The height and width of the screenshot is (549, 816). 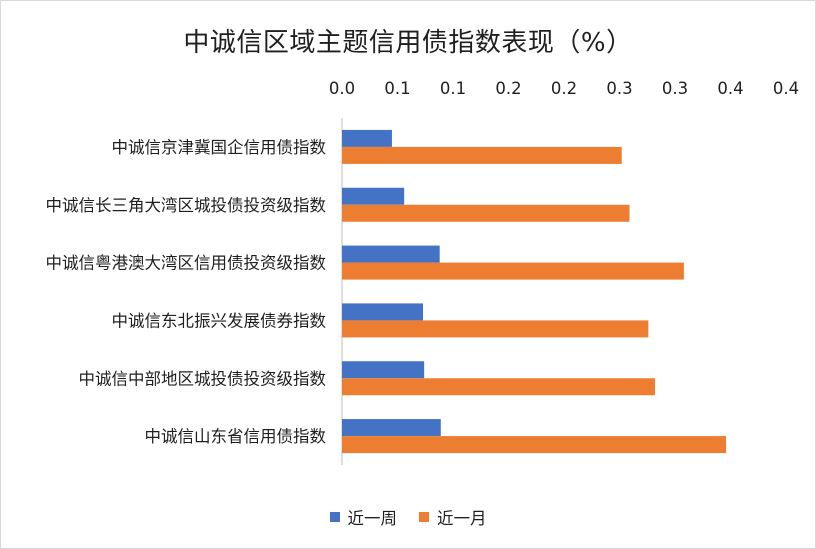 I want to click on legend-item-month: 近一月, so click(x=453, y=517).